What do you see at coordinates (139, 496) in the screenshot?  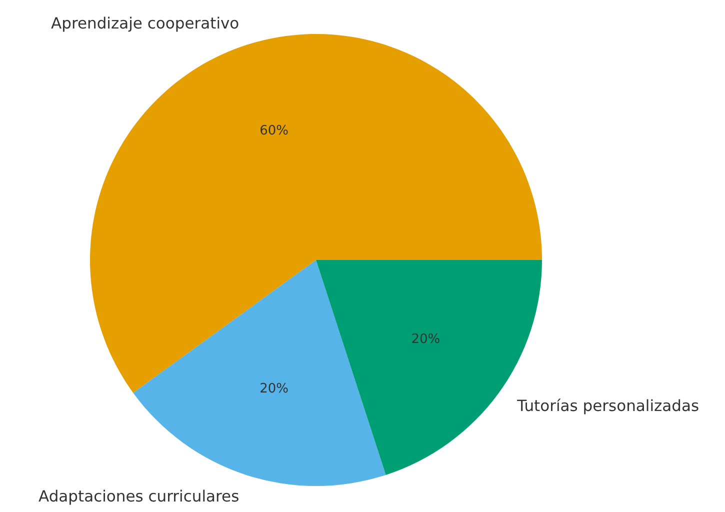 I see `slice-label: Adaptaciones curriculares` at bounding box center [139, 496].